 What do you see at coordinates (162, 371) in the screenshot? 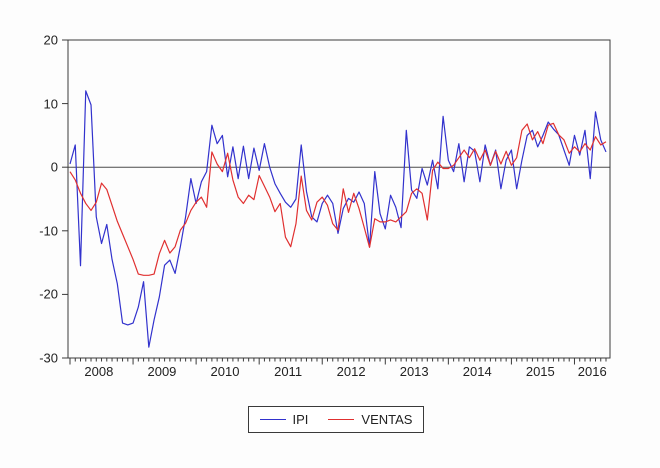
I see `x-axis-label: 2009` at bounding box center [162, 371].